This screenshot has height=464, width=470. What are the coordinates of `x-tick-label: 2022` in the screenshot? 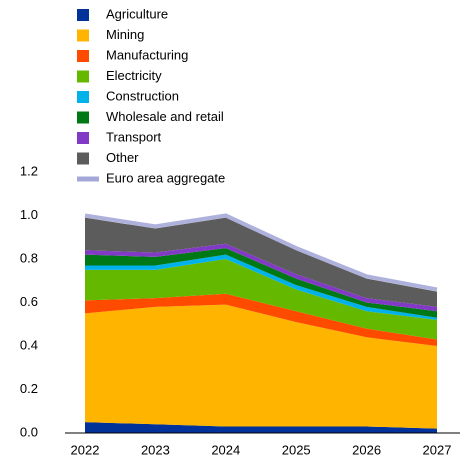 It's located at (85, 449).